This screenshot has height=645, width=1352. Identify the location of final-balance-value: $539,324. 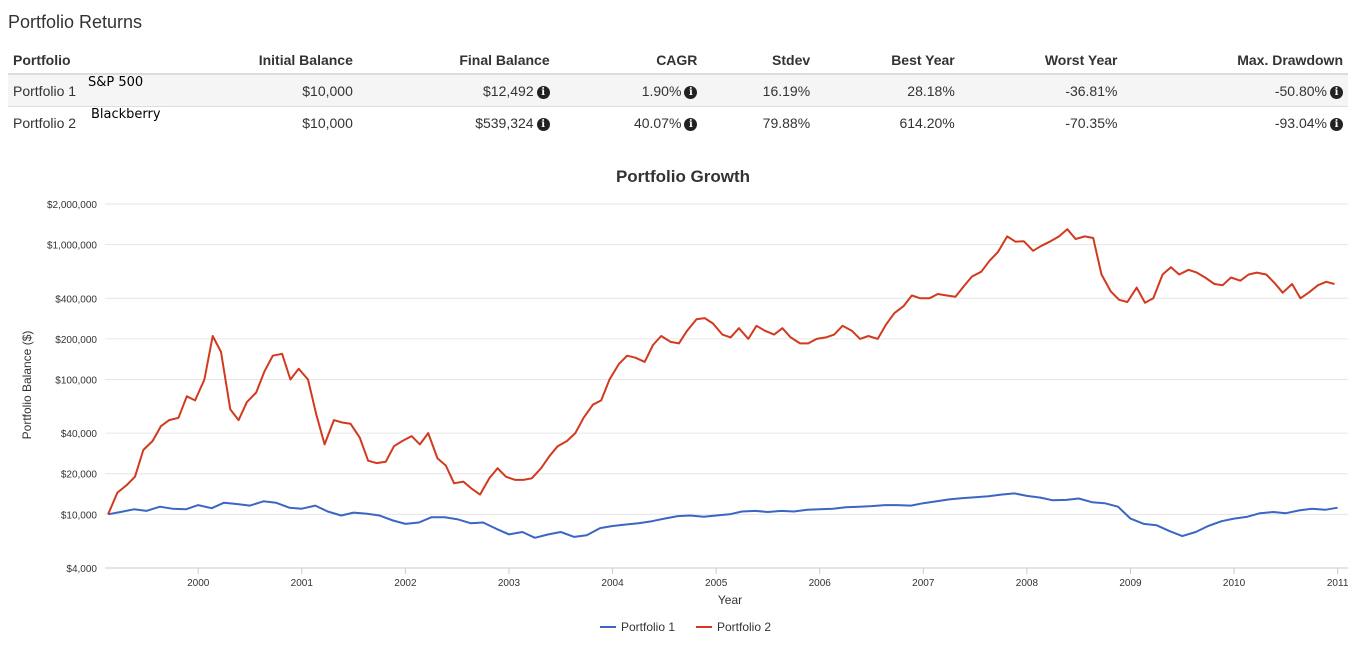
(504, 122).